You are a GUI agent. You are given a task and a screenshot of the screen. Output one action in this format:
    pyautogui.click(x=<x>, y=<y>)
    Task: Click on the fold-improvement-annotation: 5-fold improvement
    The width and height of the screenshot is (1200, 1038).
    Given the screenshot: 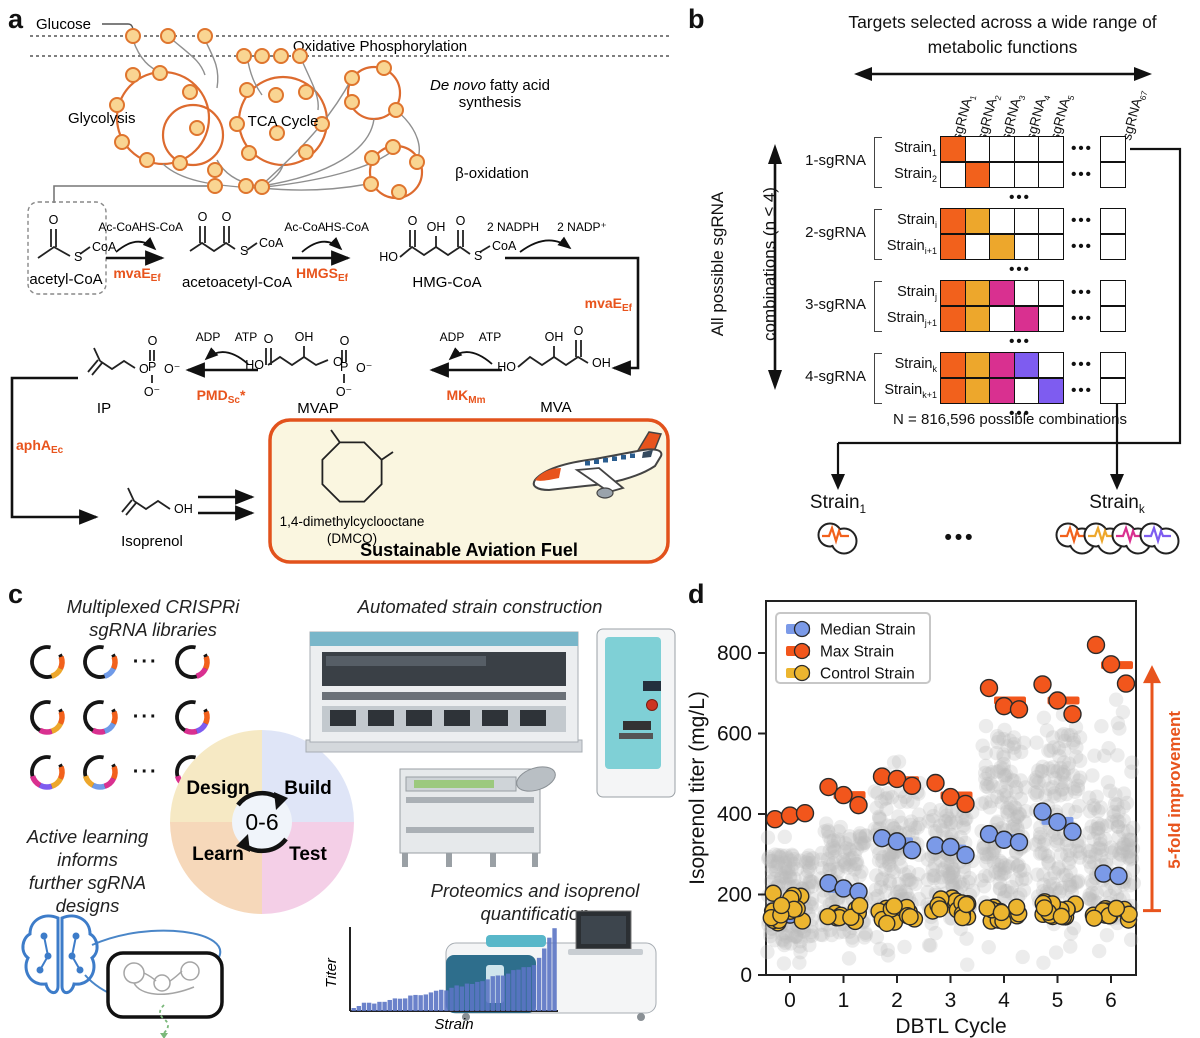 What is the action you would take?
    pyautogui.click(x=1174, y=790)
    